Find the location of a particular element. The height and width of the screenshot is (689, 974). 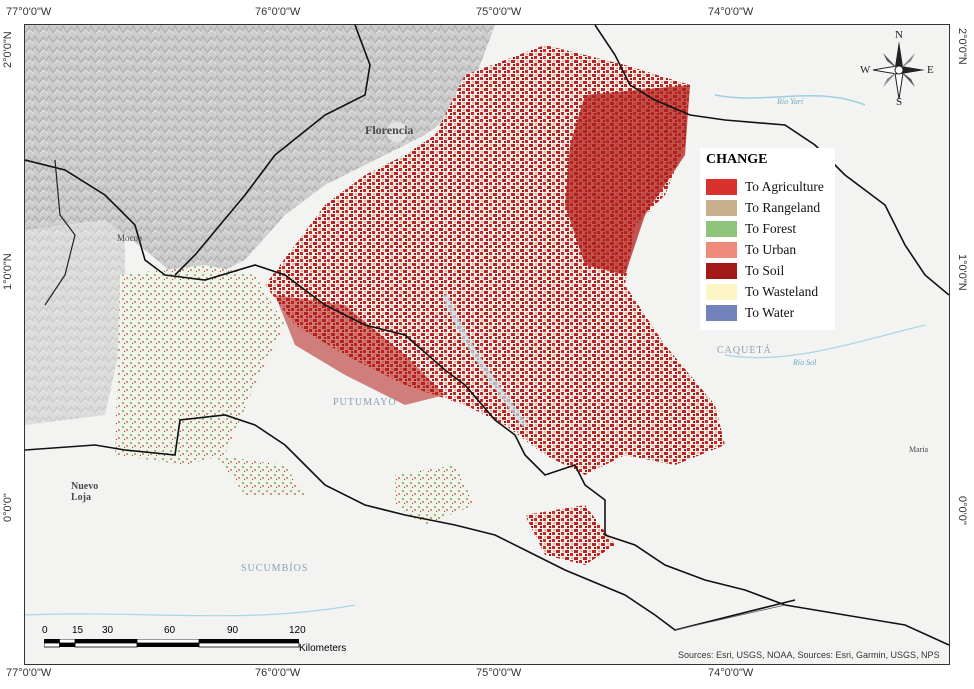

lon-tick-74w-bottom: 74°0'0"W is located at coordinates (731, 673).